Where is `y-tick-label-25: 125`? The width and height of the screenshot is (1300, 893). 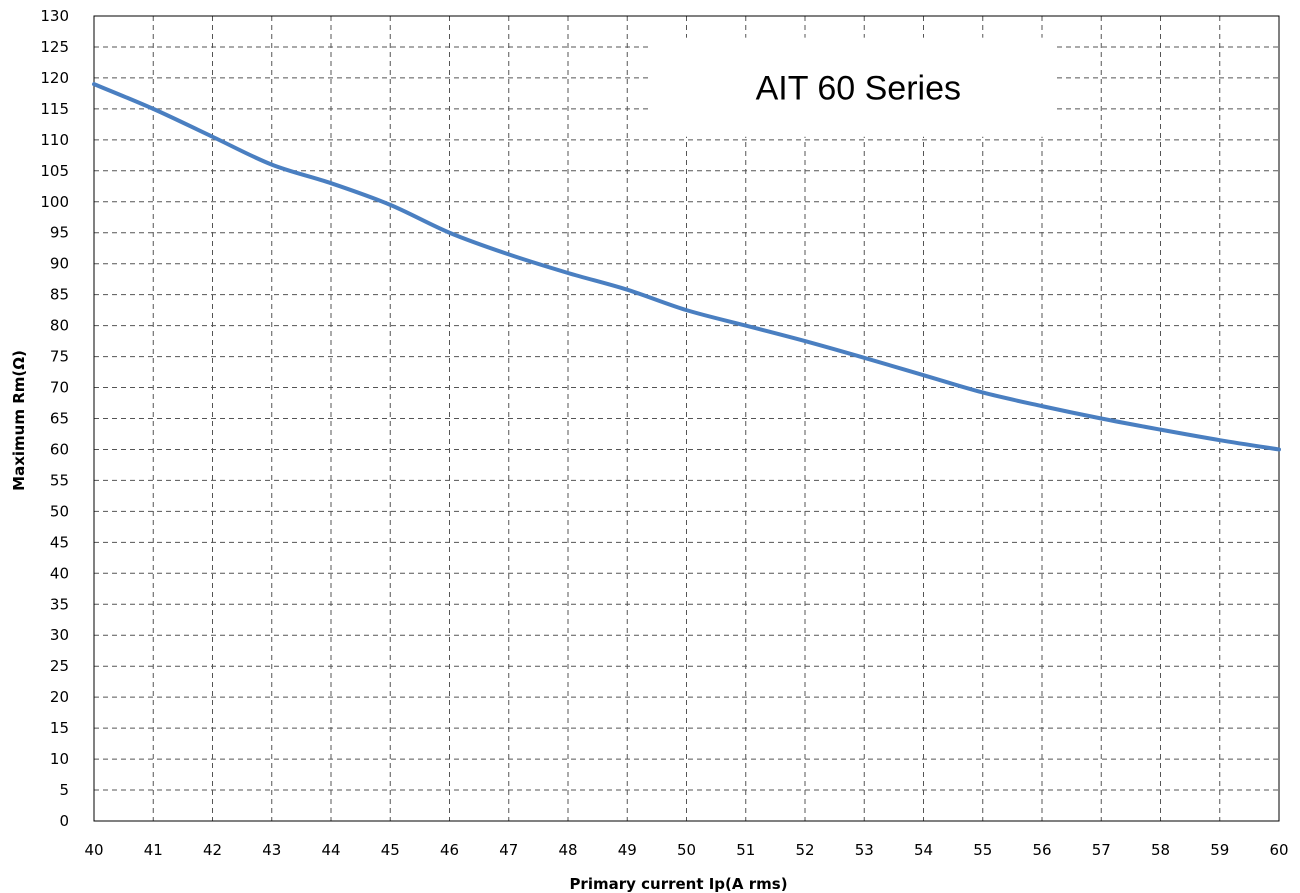 y-tick-label-25: 125 is located at coordinates (54, 47).